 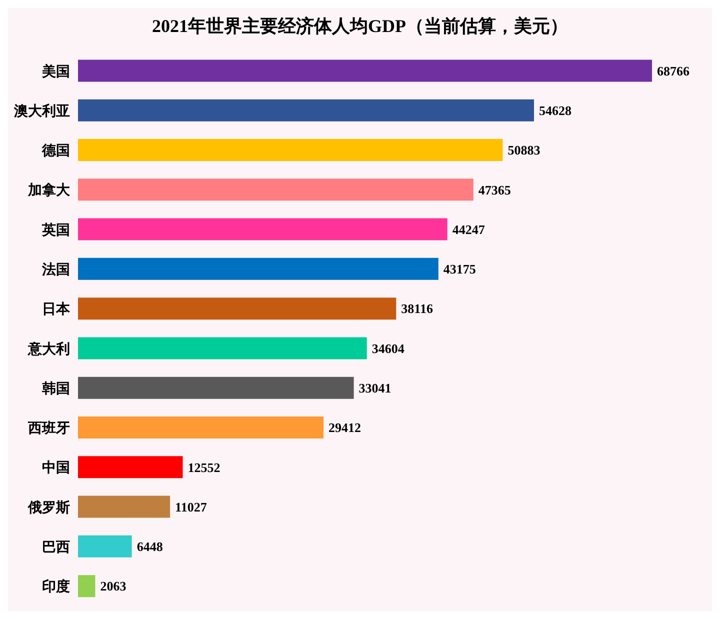 I want to click on y-tick-label: 加拿大, so click(x=49, y=190).